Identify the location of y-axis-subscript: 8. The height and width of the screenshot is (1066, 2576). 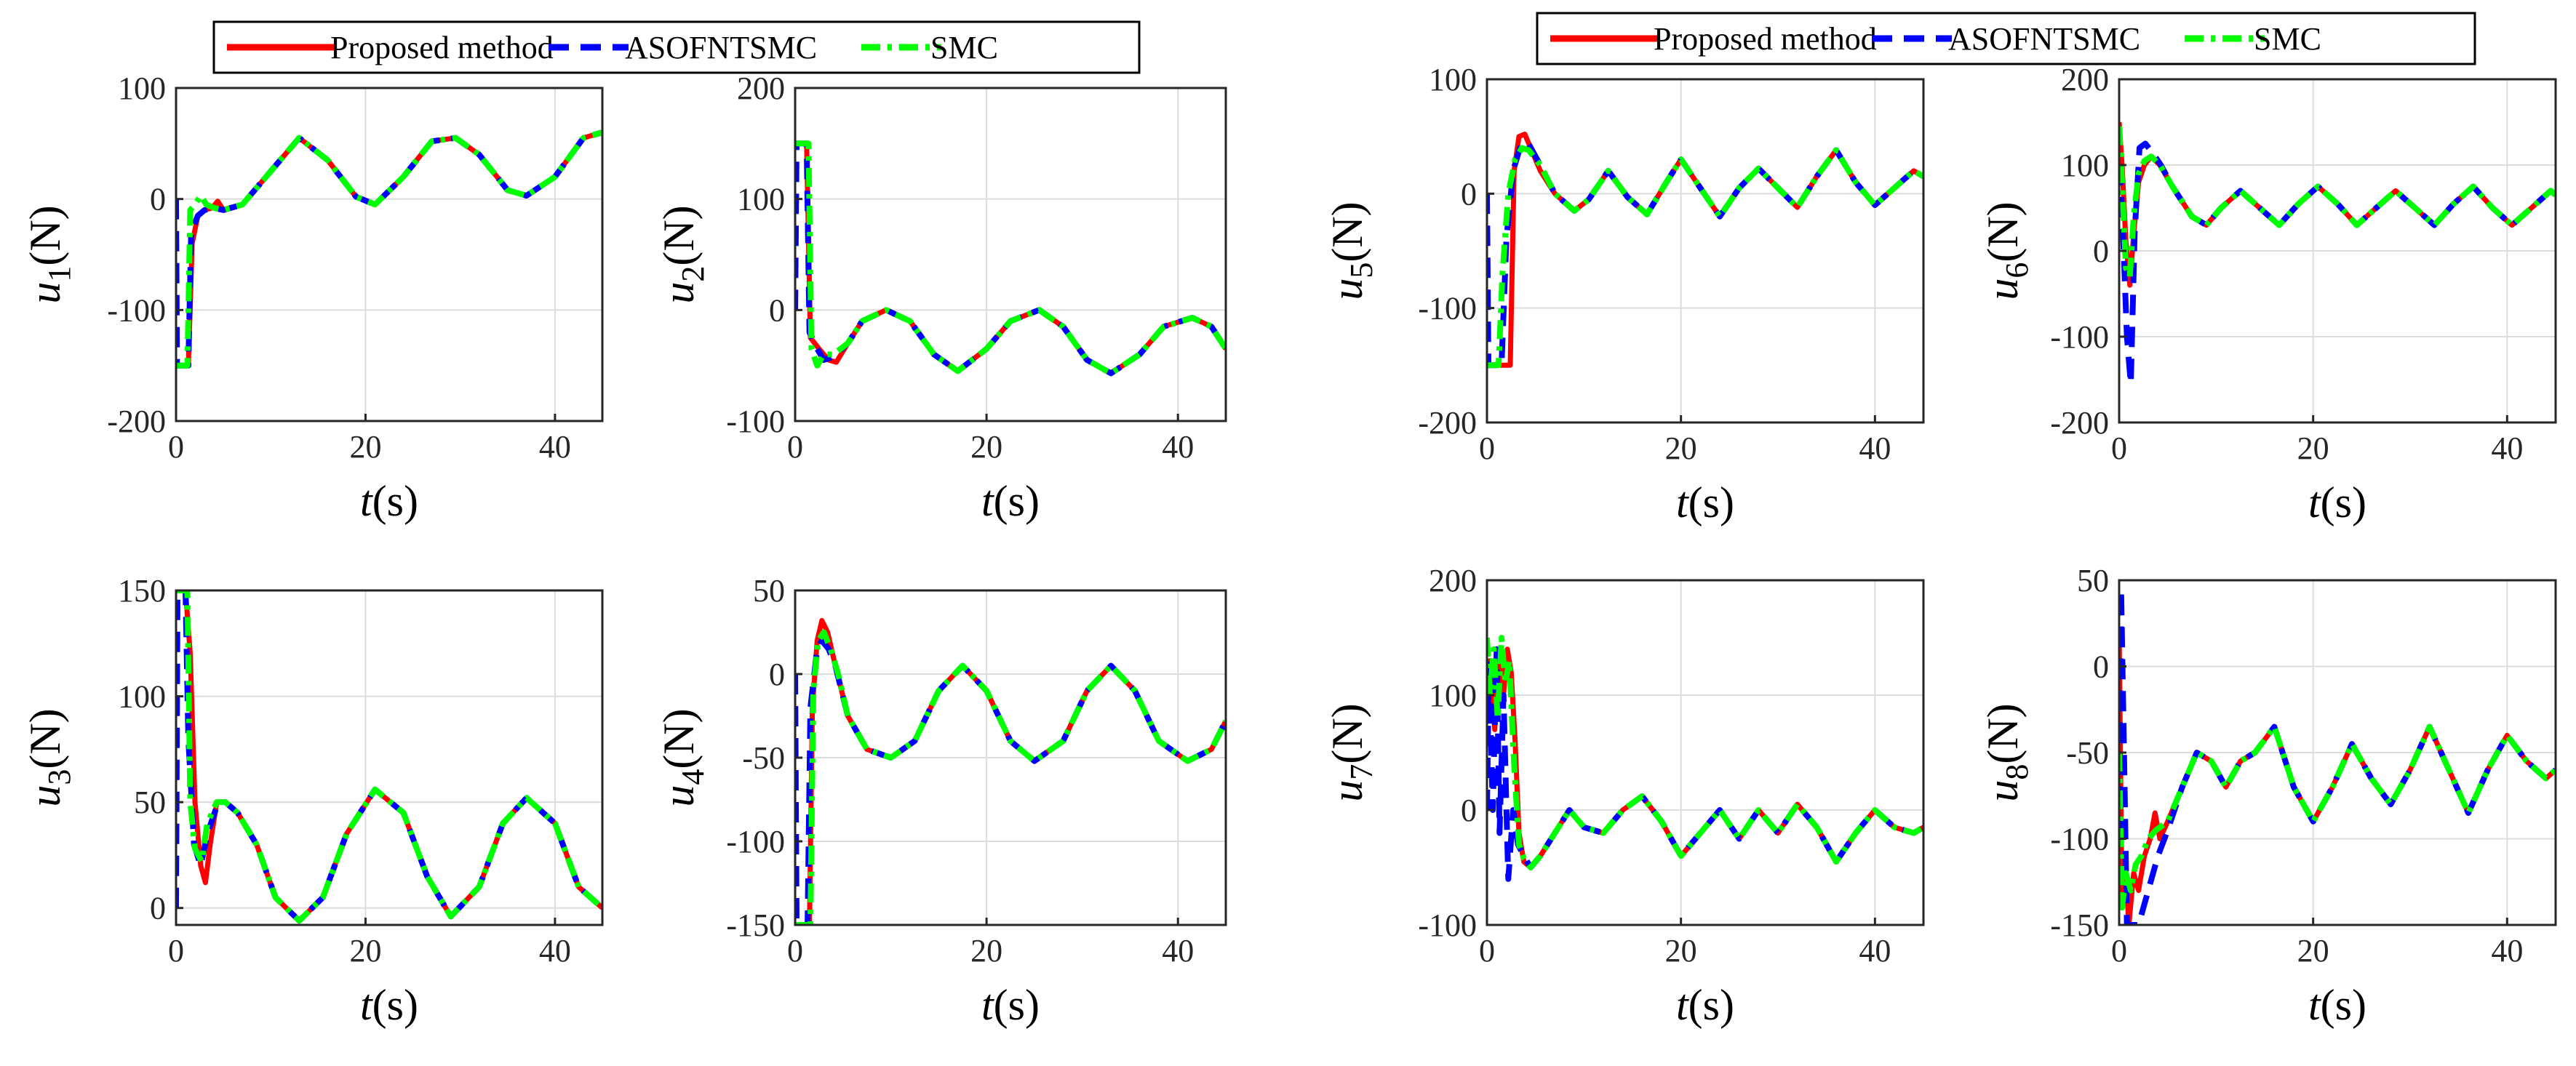
(2017, 772).